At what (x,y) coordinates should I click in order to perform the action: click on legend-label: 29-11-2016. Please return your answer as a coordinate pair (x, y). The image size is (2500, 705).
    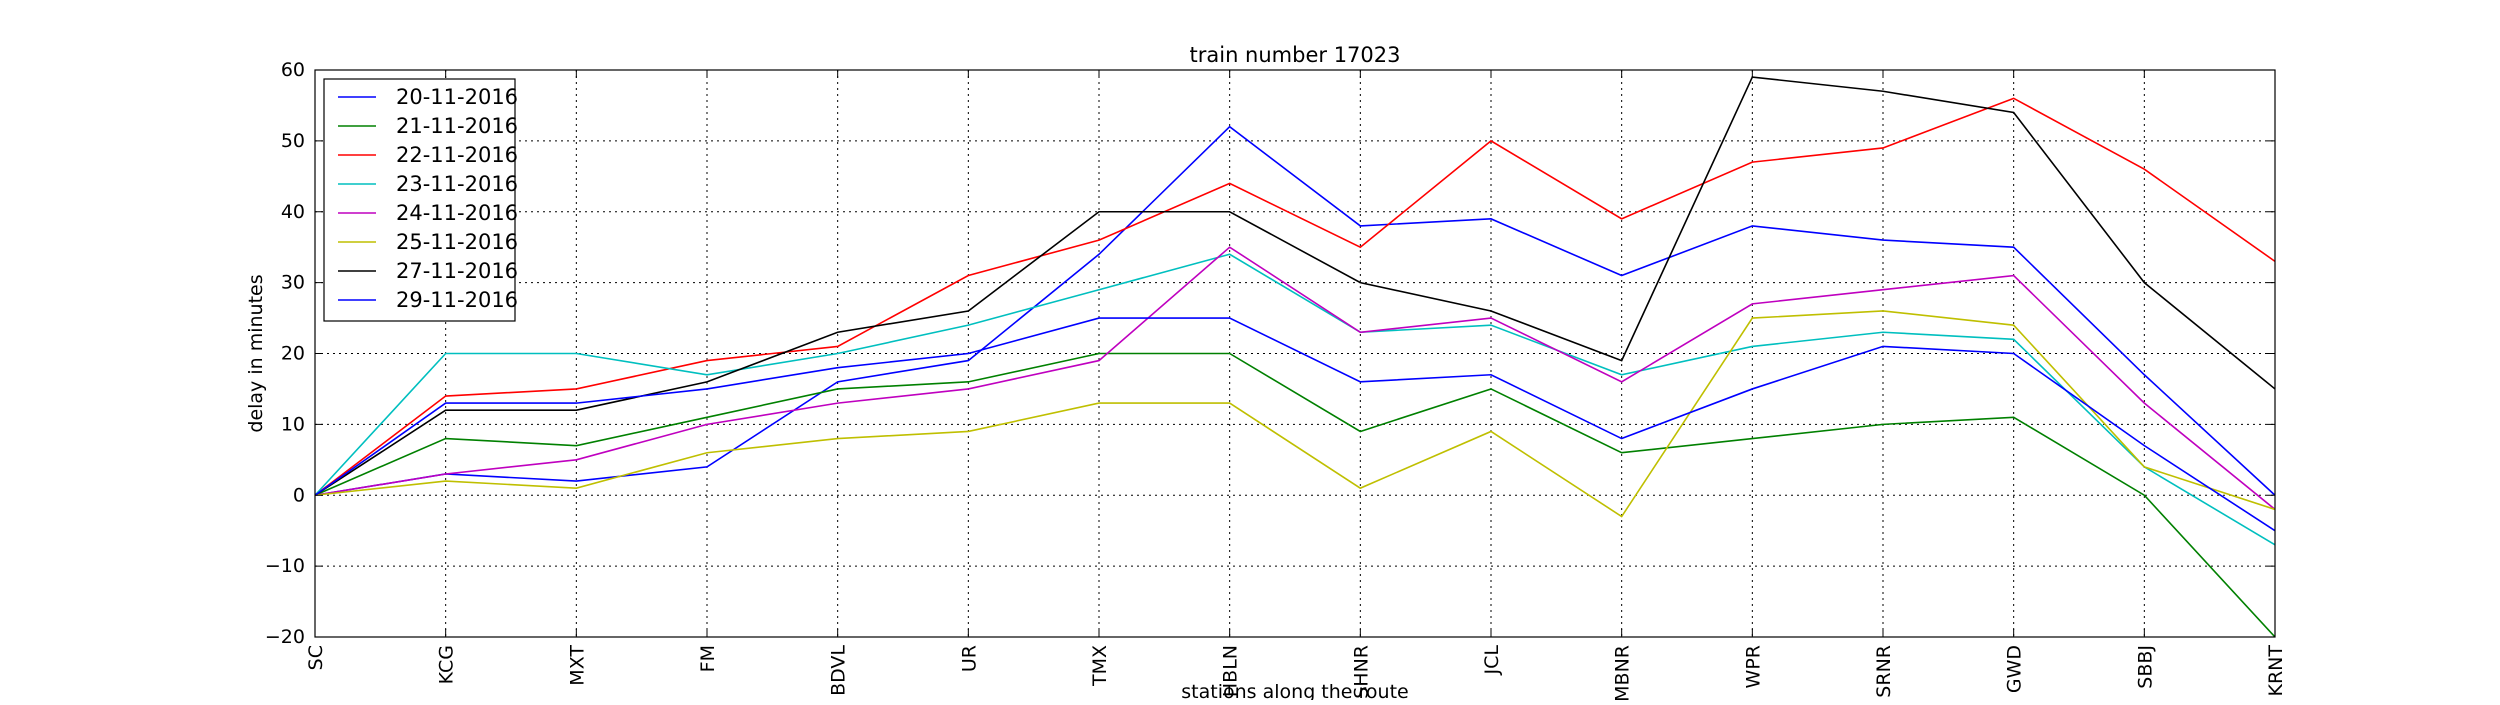
    Looking at the image, I should click on (457, 300).